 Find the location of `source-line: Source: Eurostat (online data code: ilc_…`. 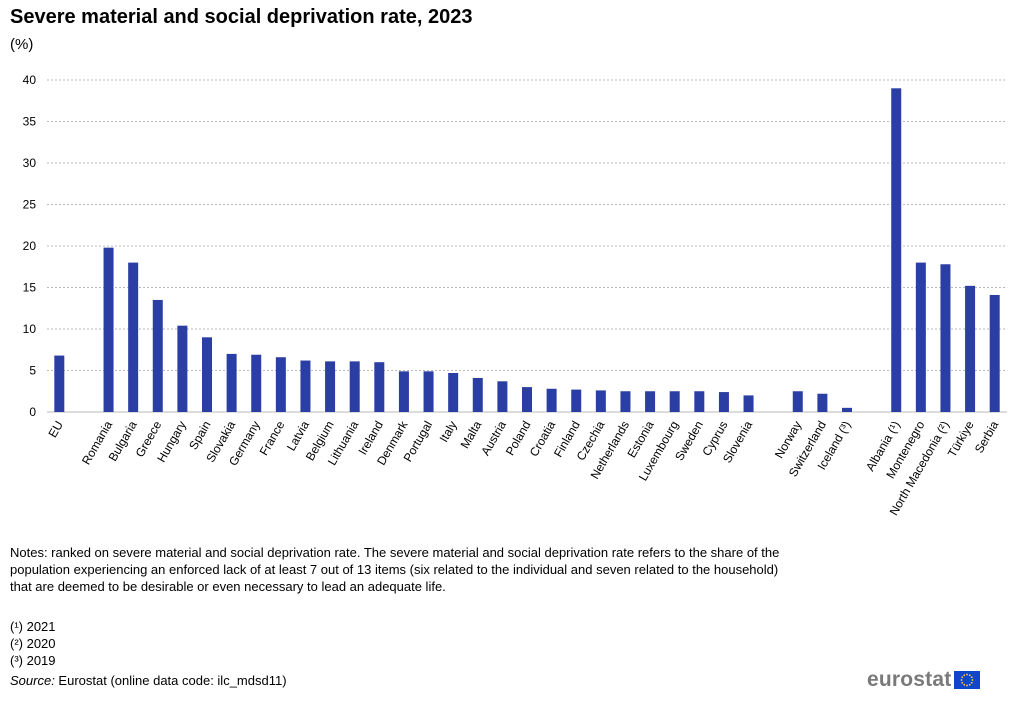

source-line: Source: Eurostat (online data code: ilc_… is located at coordinates (148, 680).